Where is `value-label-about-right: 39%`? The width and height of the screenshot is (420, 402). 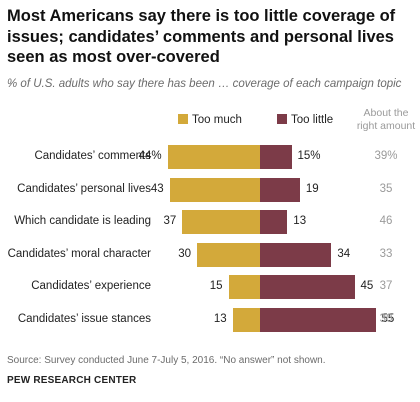
value-label-about-right: 39% is located at coordinates (386, 156).